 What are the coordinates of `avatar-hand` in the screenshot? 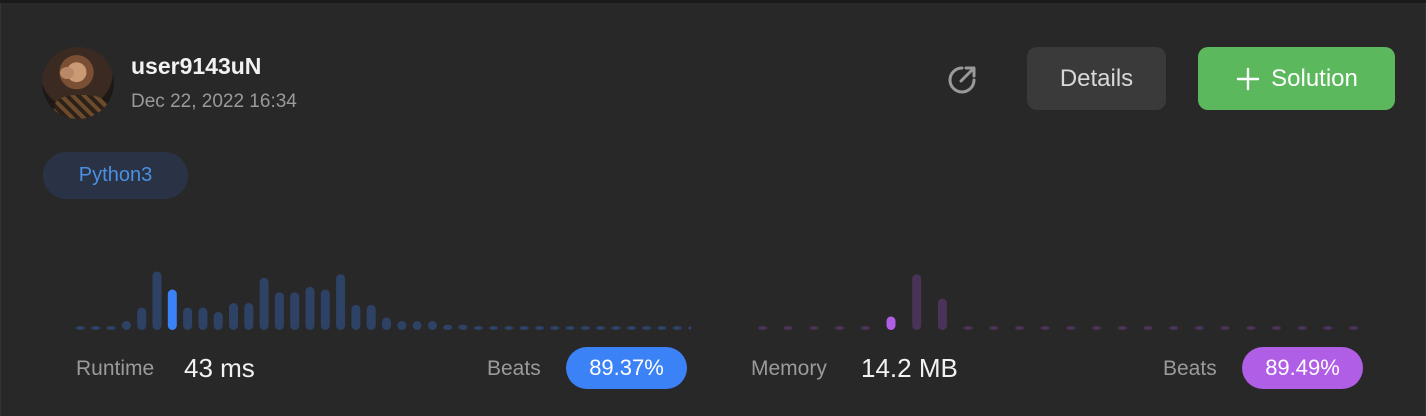 It's located at (67, 73).